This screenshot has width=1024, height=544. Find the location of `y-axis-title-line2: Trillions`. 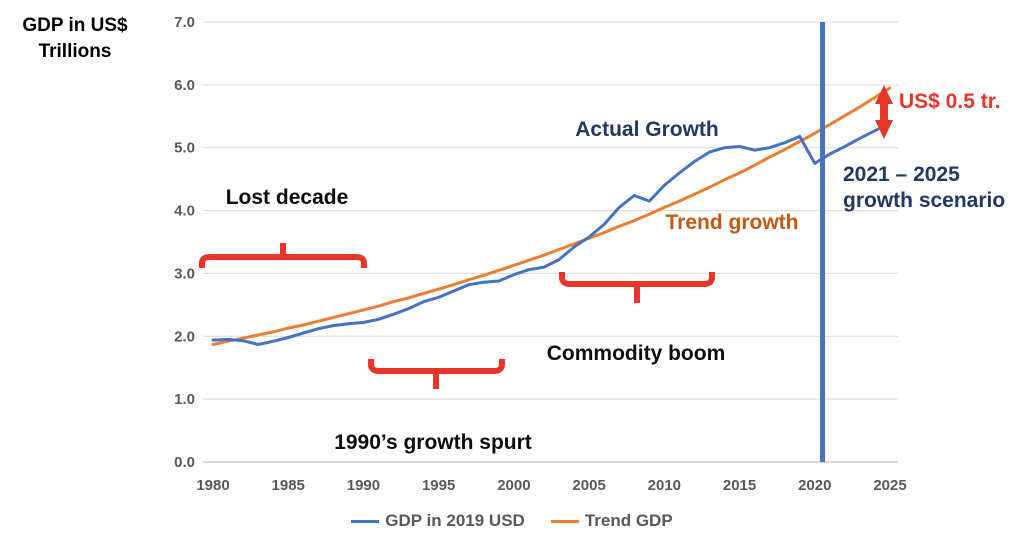

y-axis-title-line2: Trillions is located at coordinates (75, 51).